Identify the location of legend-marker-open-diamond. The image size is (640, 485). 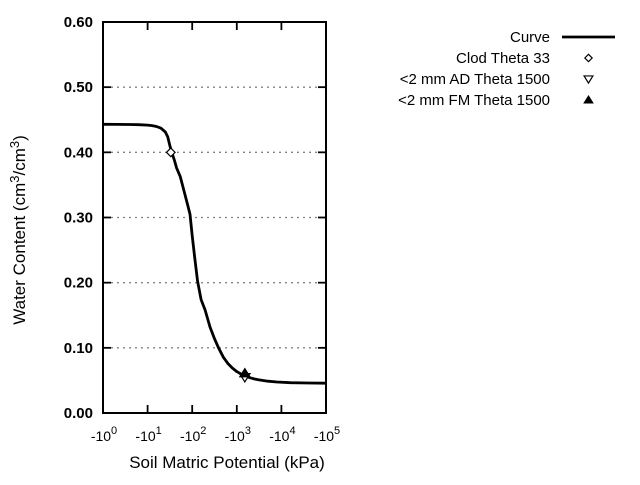
(588, 58).